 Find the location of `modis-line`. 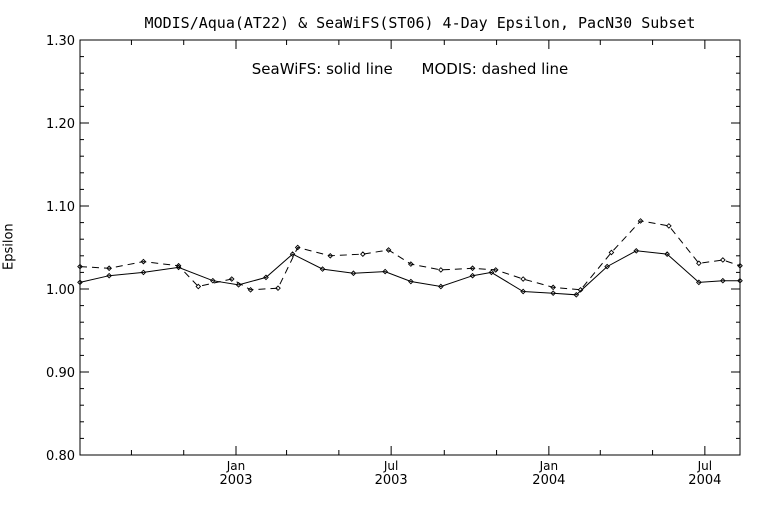

modis-line is located at coordinates (410, 255).